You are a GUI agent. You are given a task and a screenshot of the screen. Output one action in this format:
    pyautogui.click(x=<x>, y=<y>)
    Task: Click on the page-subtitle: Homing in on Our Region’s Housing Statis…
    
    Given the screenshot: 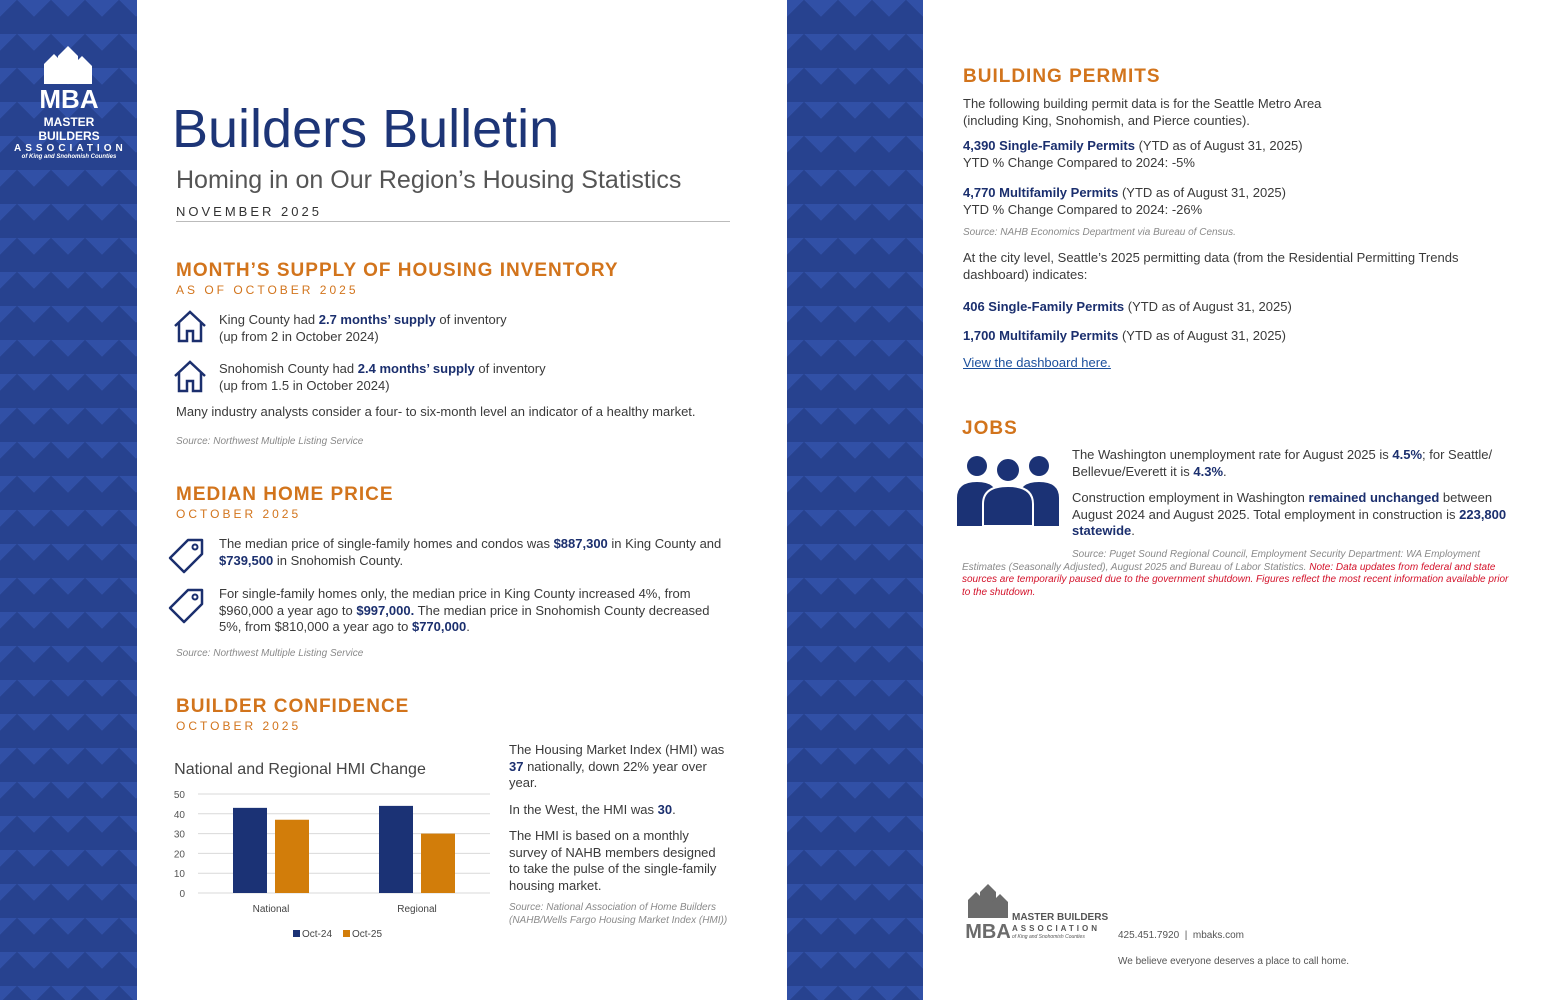 What is the action you would take?
    pyautogui.click(x=429, y=180)
    